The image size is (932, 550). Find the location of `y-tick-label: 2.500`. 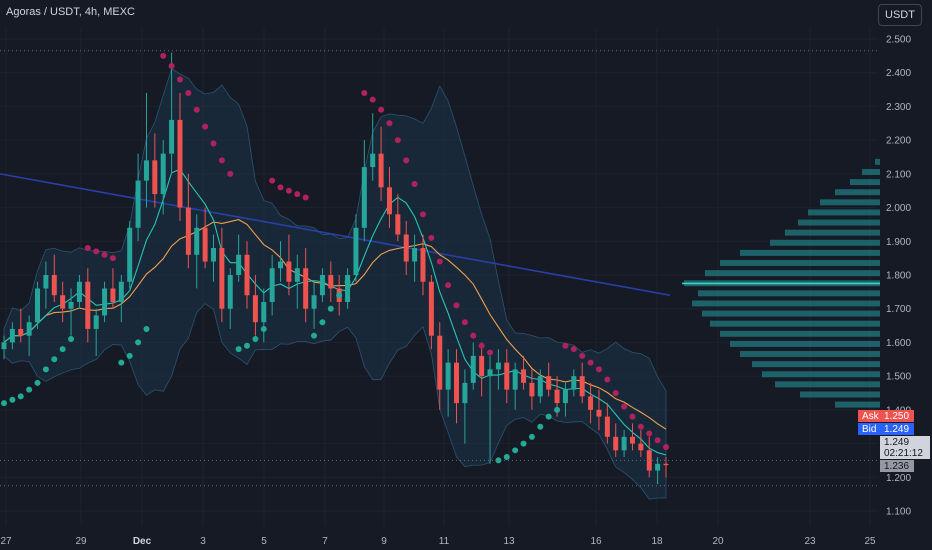

y-tick-label: 2.500 is located at coordinates (898, 40).